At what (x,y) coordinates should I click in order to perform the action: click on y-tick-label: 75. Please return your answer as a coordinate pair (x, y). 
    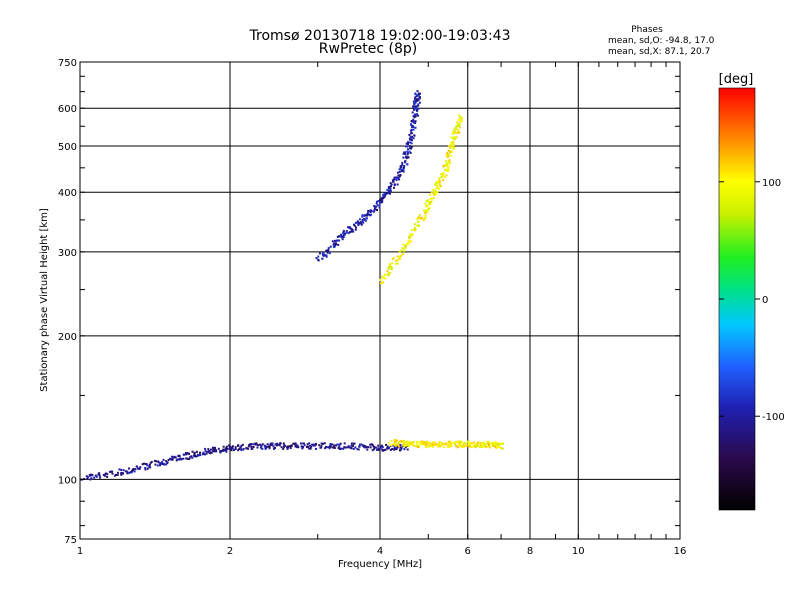
    Looking at the image, I should click on (70, 540).